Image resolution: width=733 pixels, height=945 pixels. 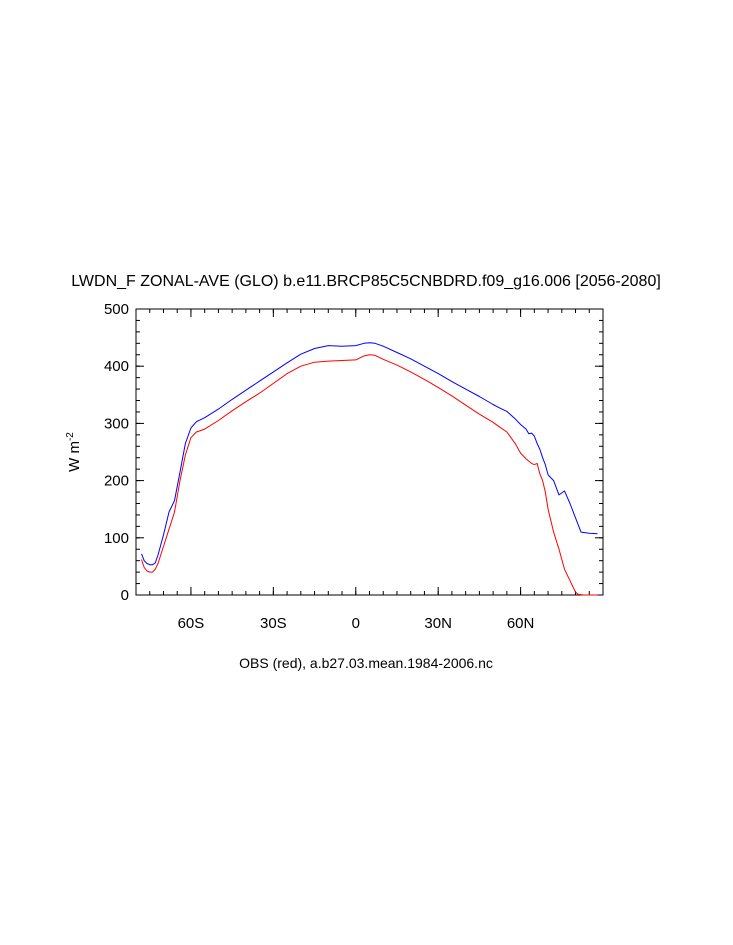 I want to click on y-tick-label: 300, so click(x=116, y=423).